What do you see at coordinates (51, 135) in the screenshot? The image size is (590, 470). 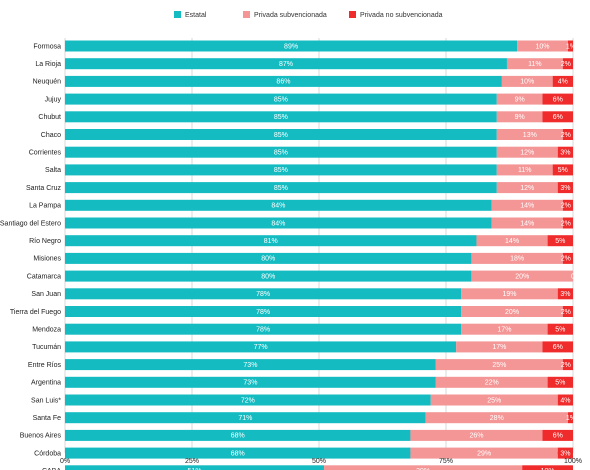 I see `category-label: Chaco` at bounding box center [51, 135].